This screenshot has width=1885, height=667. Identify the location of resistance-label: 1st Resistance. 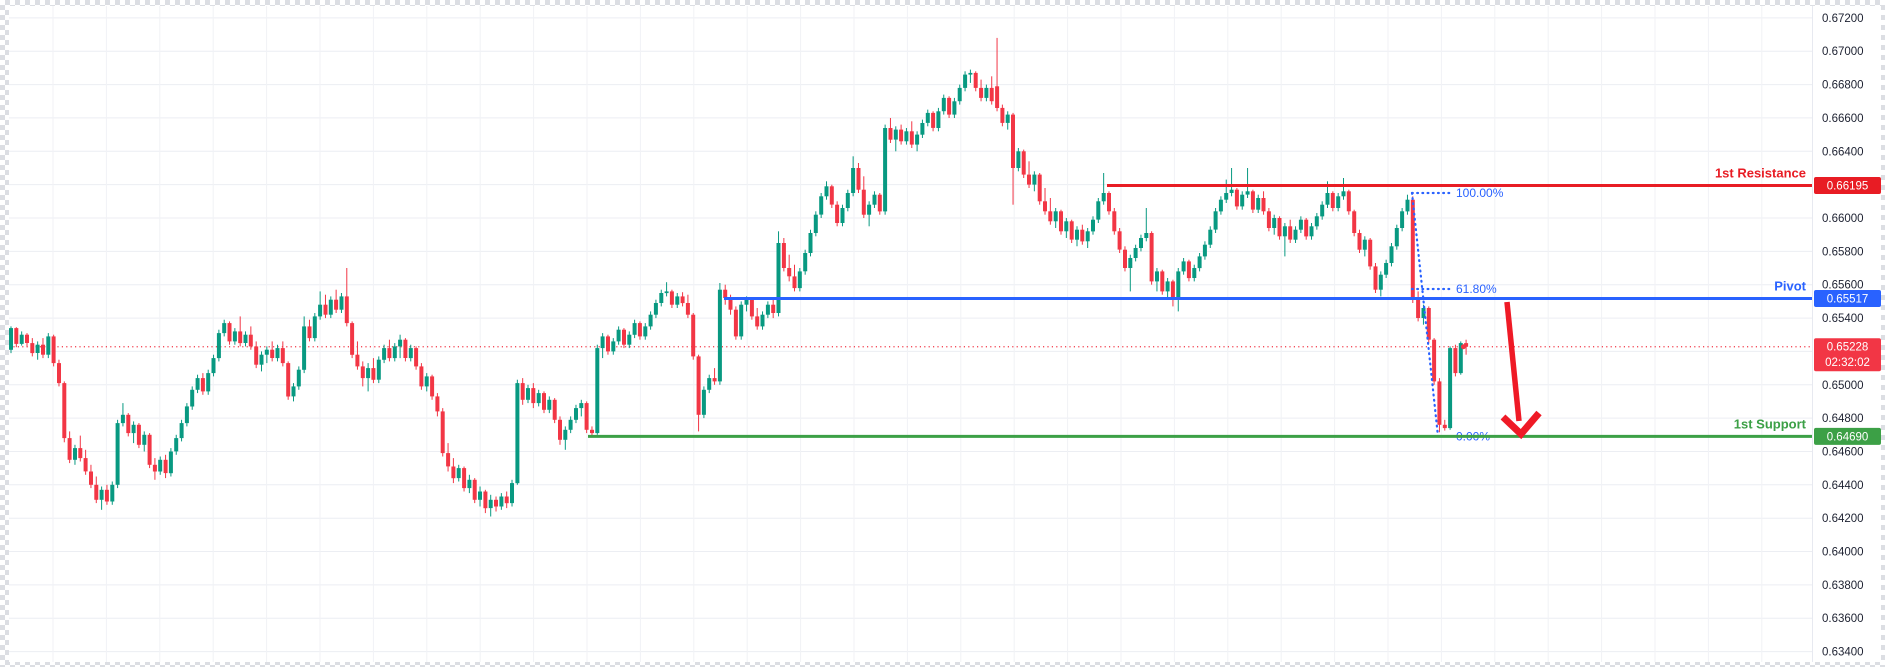
(1760, 173).